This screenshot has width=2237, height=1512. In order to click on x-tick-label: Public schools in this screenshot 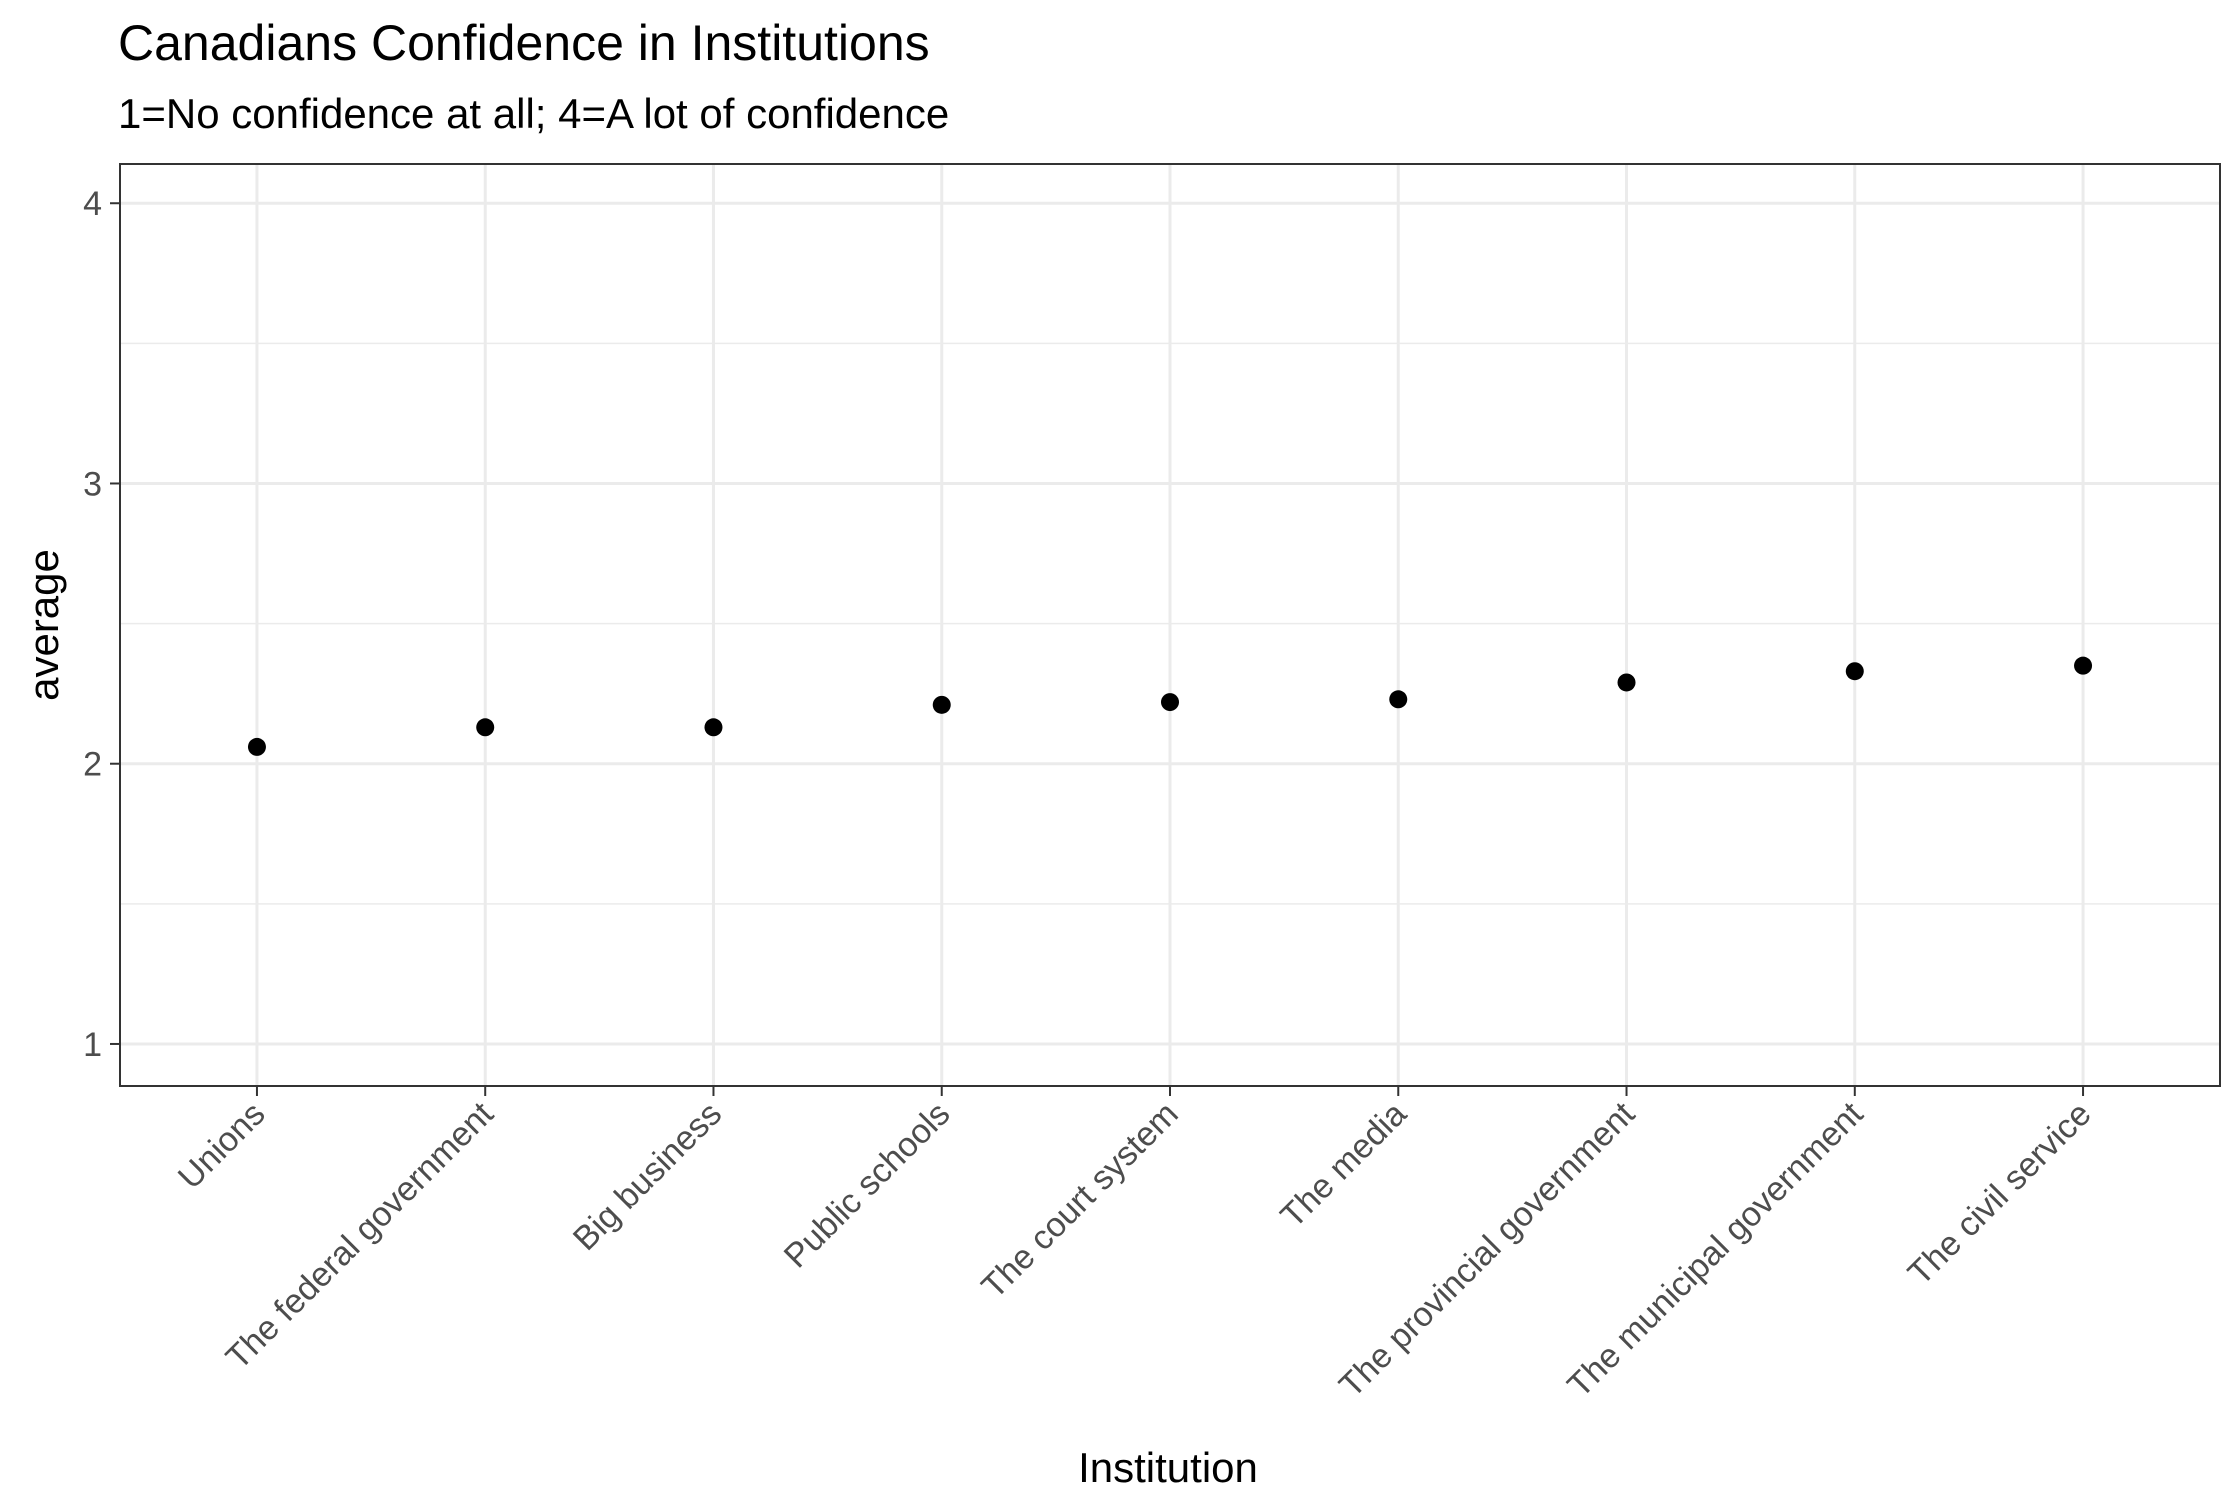, I will do `click(867, 1185)`.